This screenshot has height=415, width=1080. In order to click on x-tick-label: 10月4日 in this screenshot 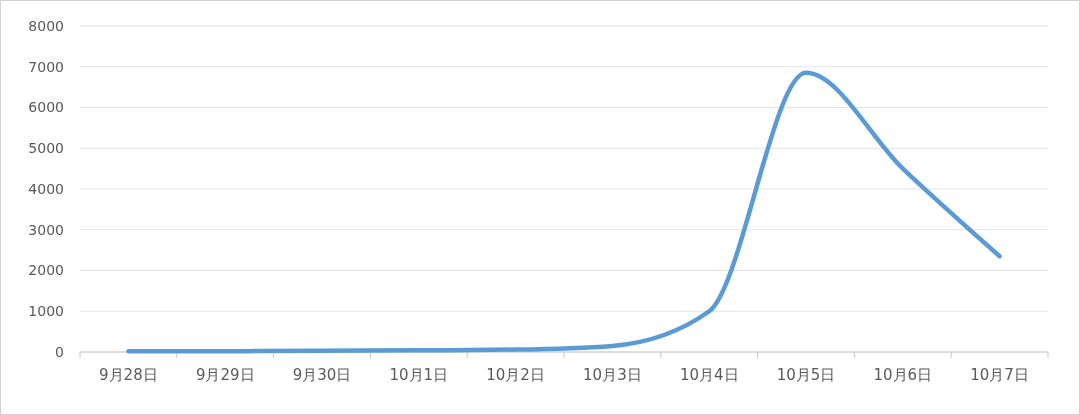, I will do `click(709, 375)`.